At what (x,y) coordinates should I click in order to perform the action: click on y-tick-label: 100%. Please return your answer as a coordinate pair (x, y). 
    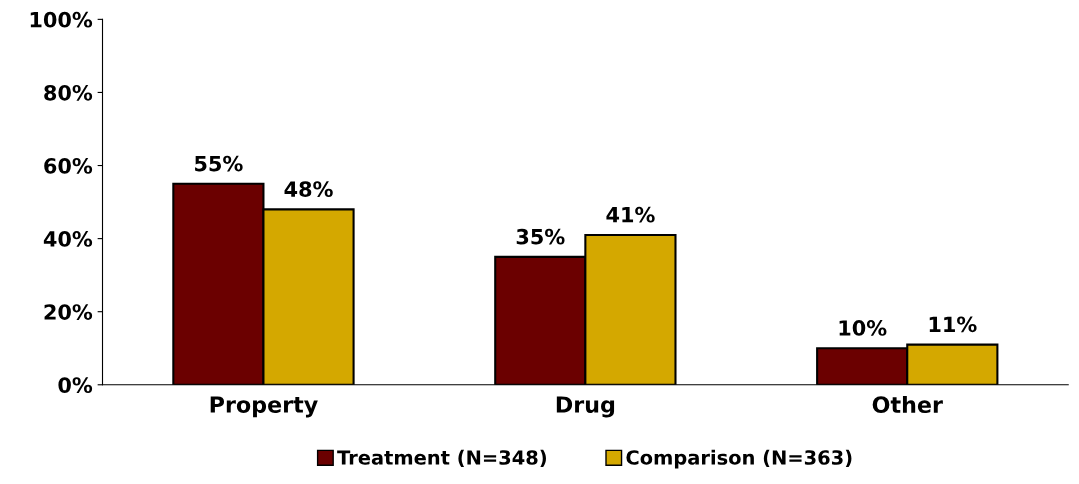
    Looking at the image, I should click on (61, 19).